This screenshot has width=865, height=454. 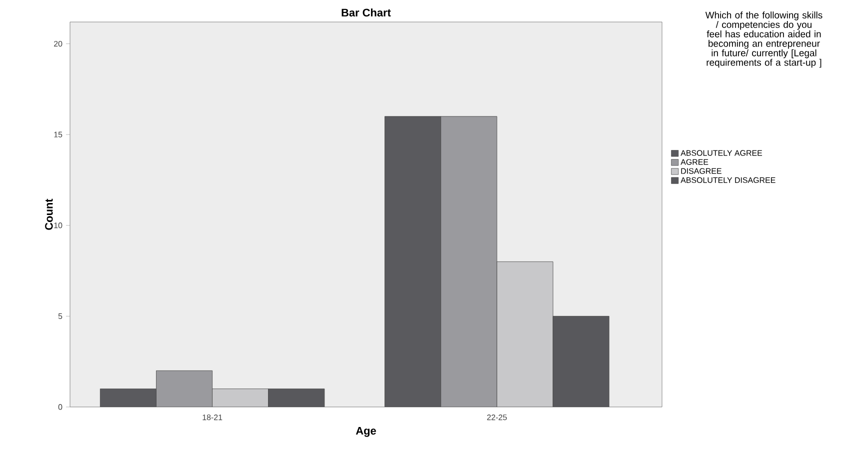 What do you see at coordinates (366, 12) in the screenshot?
I see `chart-title: Bar Chart` at bounding box center [366, 12].